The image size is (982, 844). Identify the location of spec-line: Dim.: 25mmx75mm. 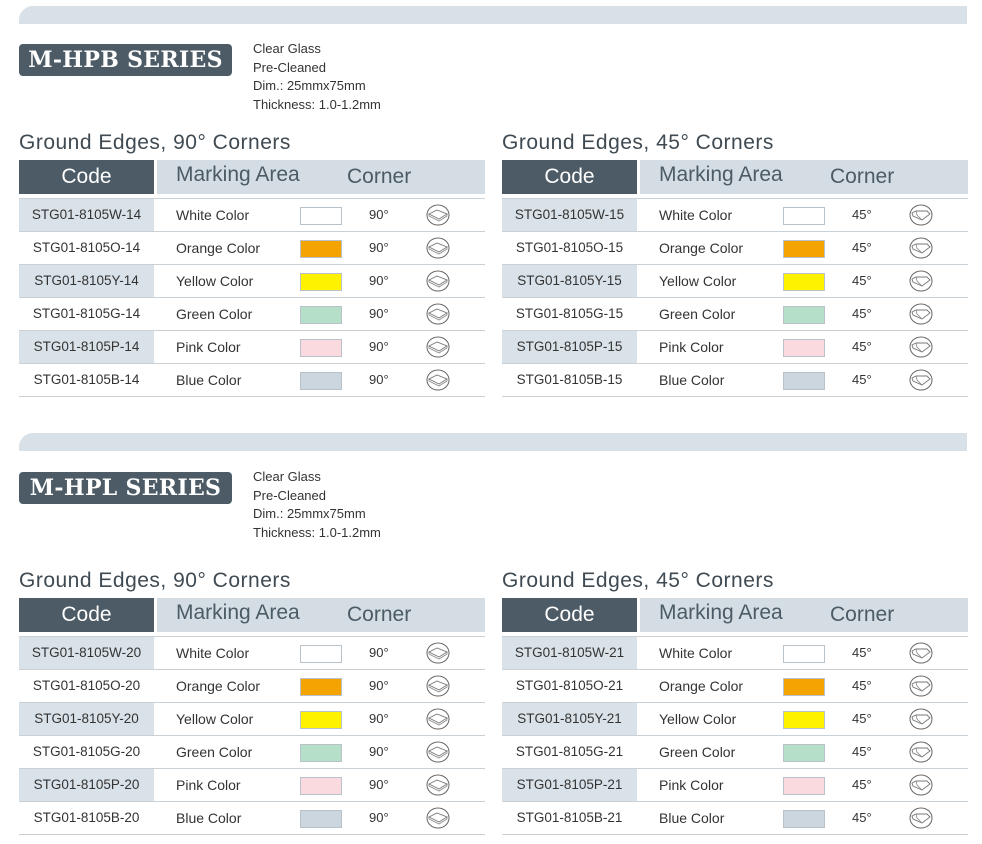
(309, 513).